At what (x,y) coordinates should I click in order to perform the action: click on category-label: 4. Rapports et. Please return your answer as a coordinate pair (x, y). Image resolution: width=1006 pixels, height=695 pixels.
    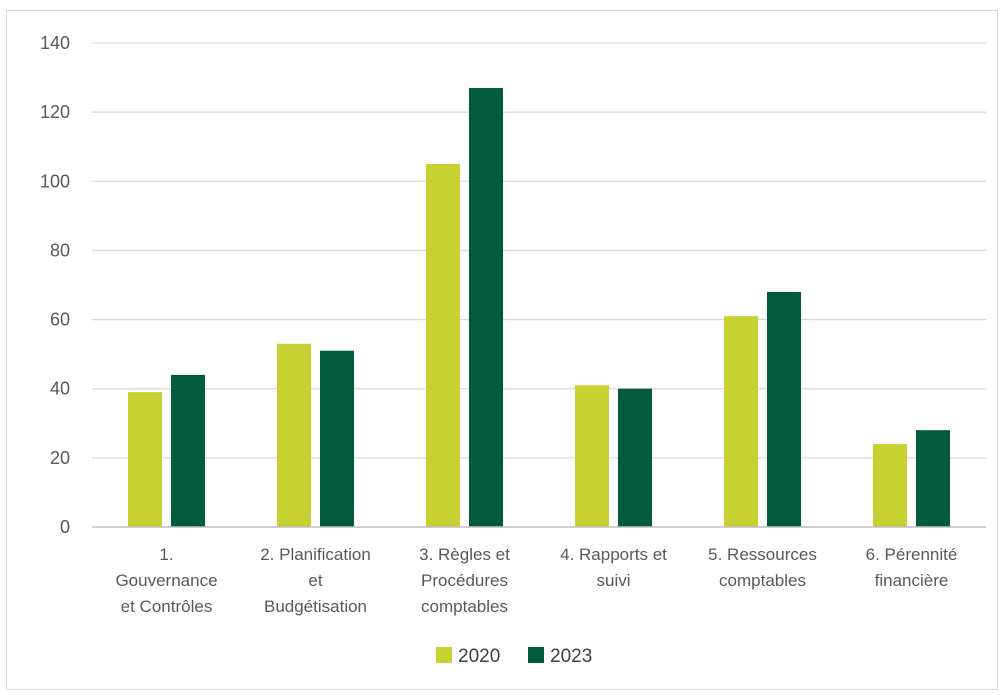
    Looking at the image, I should click on (613, 554).